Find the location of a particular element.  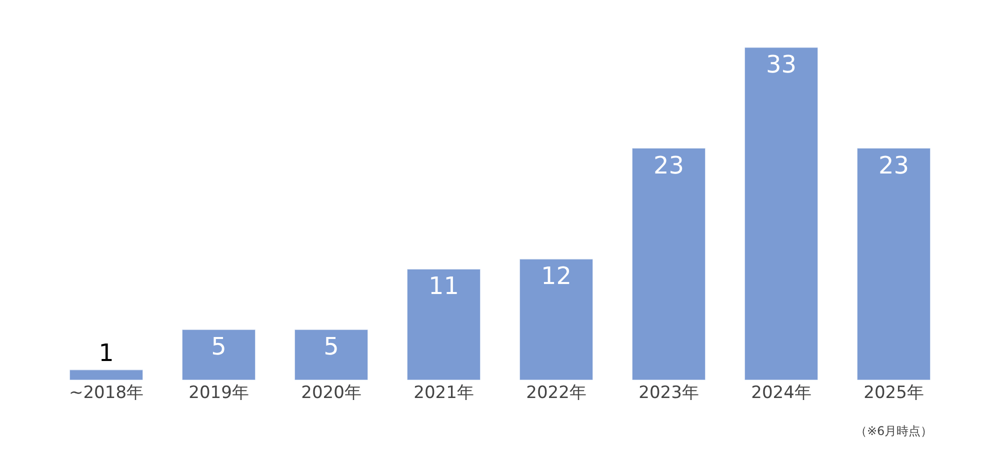

x-tick-label: 2023年 is located at coordinates (668, 393).